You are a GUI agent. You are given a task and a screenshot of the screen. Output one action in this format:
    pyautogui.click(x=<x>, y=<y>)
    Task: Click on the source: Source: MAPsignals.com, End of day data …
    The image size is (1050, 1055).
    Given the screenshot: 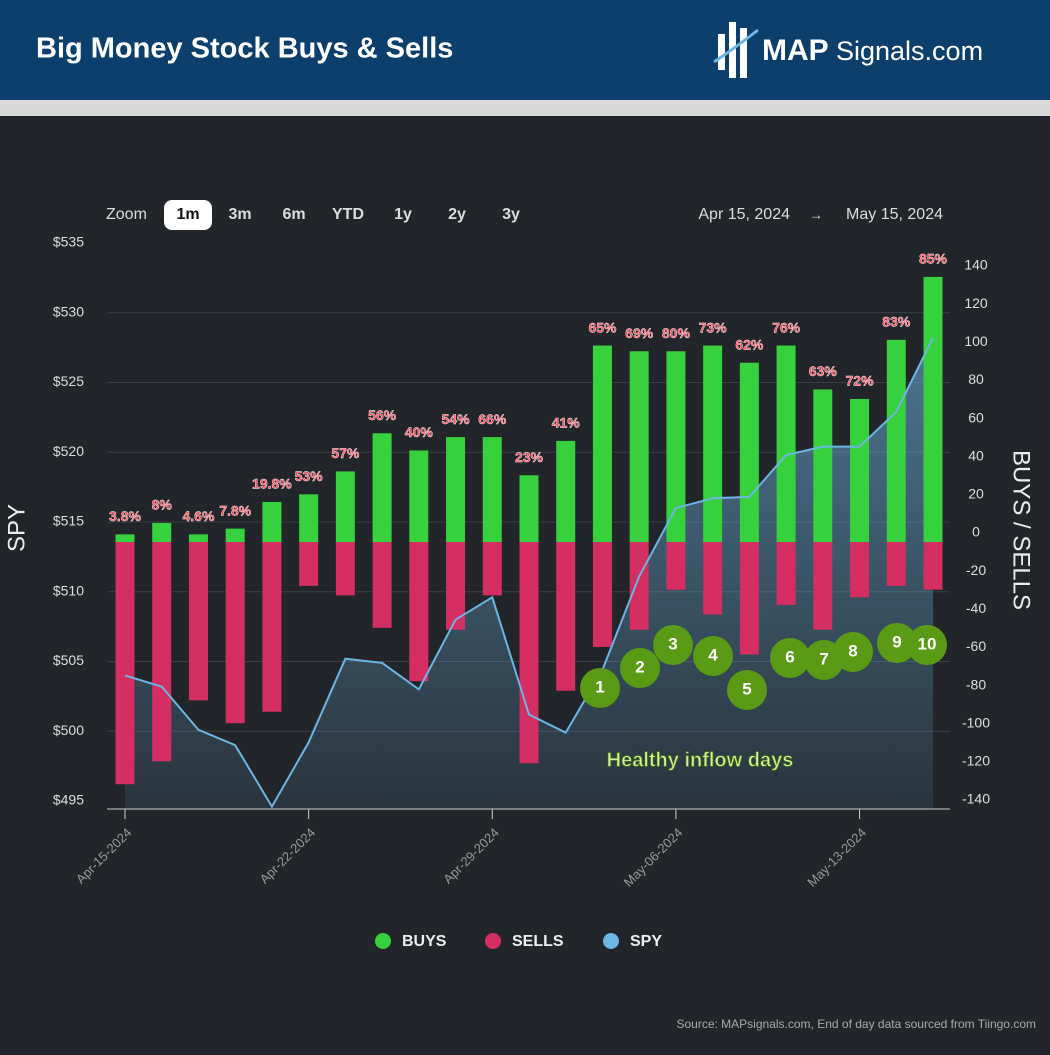 What is the action you would take?
    pyautogui.click(x=856, y=1024)
    